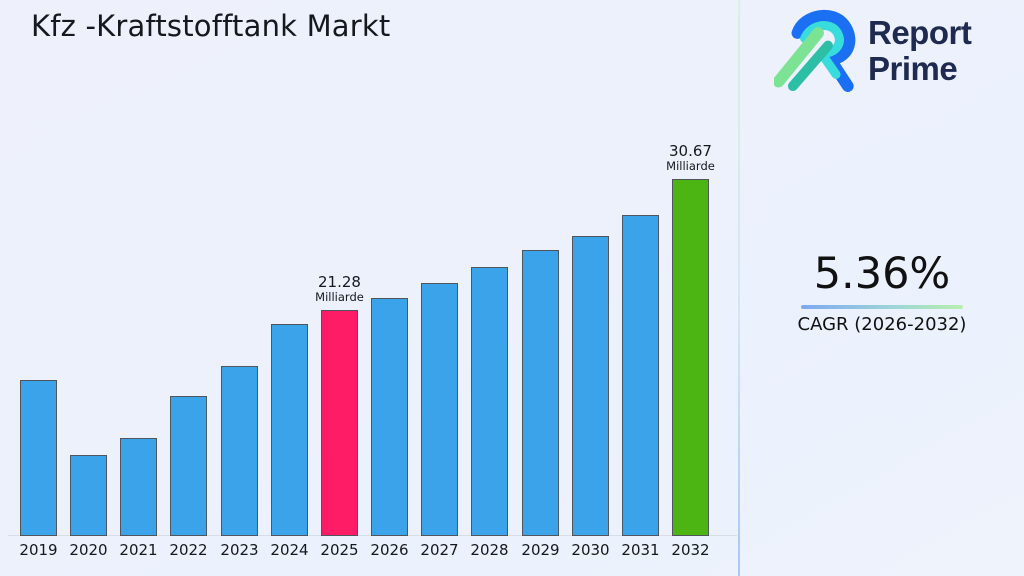  What do you see at coordinates (920, 32) in the screenshot?
I see `logo-word-report: Report` at bounding box center [920, 32].